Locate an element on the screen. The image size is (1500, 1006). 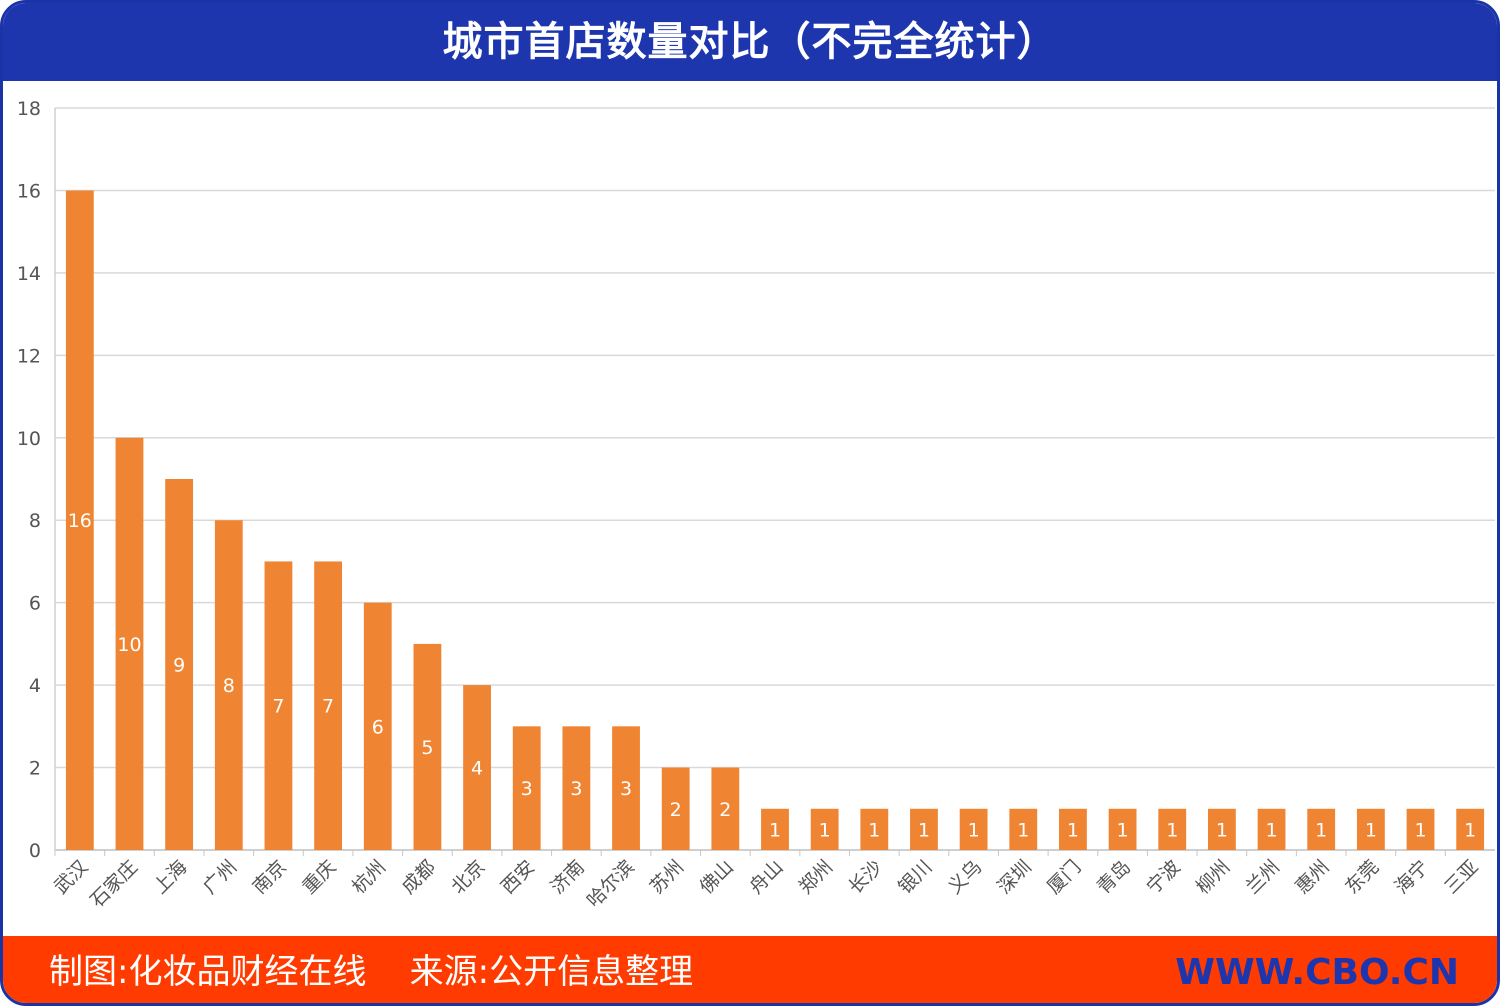
x-tick-label: 济南 is located at coordinates (567, 877).